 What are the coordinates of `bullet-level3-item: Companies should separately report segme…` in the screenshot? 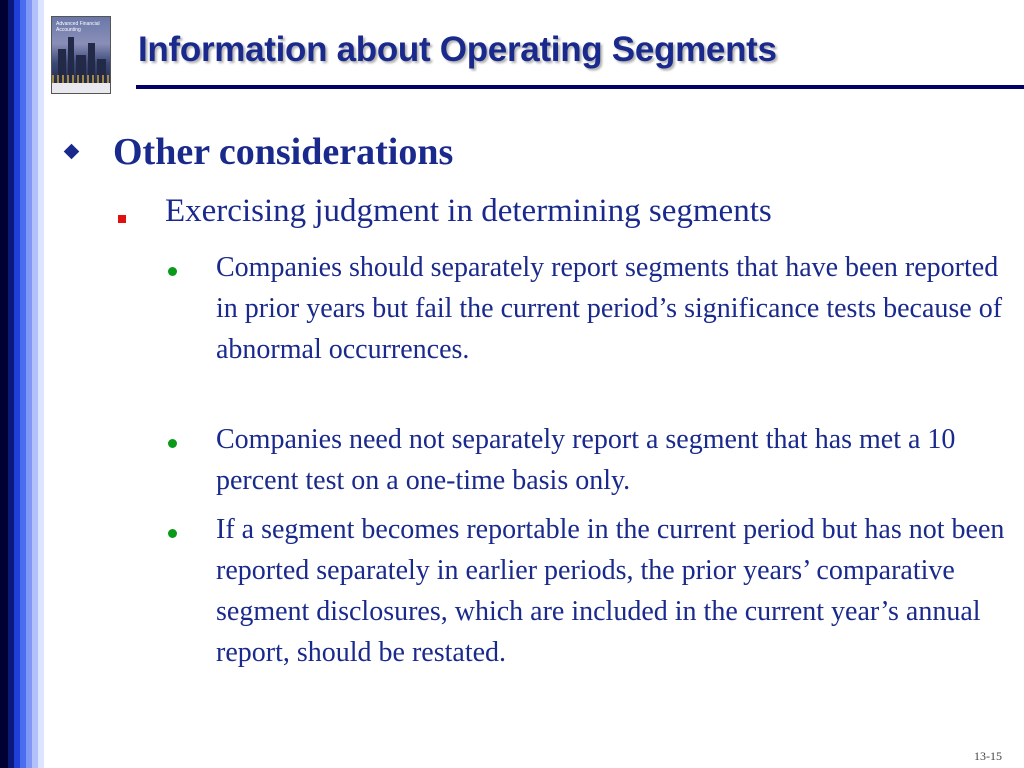 It's located at (609, 308).